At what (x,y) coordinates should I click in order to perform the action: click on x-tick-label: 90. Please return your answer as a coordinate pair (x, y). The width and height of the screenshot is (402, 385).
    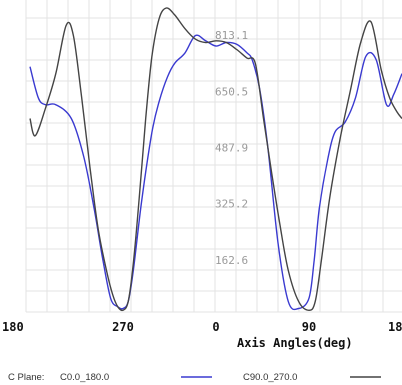
    Looking at the image, I should click on (309, 327).